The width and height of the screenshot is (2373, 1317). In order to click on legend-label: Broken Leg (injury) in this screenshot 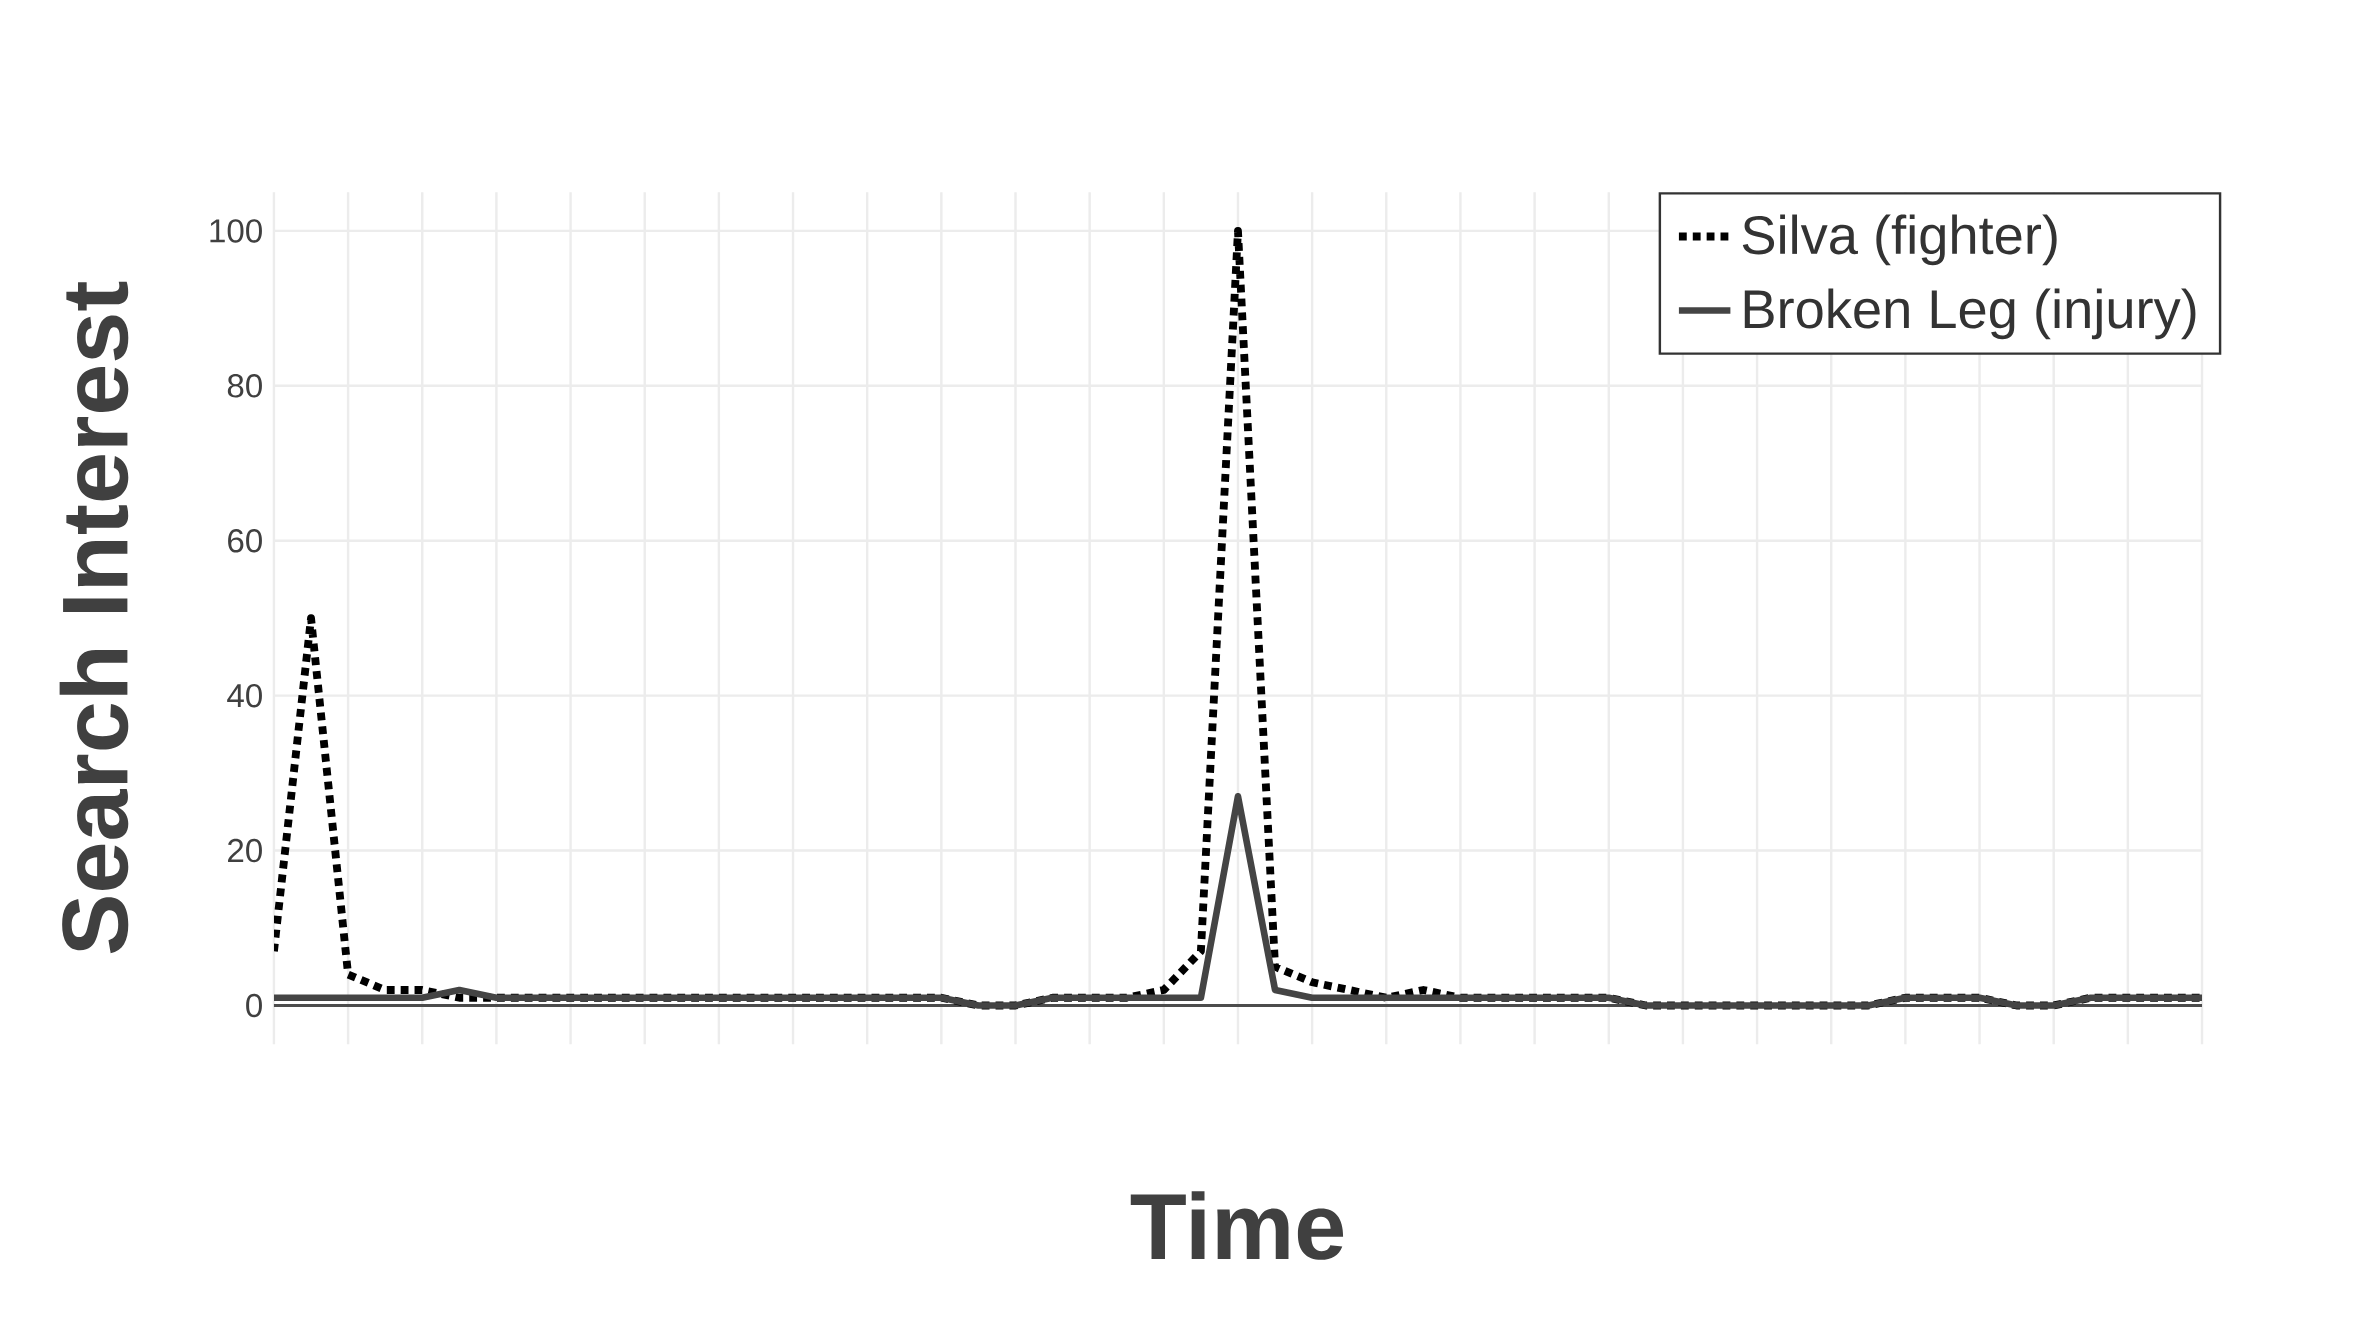, I will do `click(1970, 314)`.